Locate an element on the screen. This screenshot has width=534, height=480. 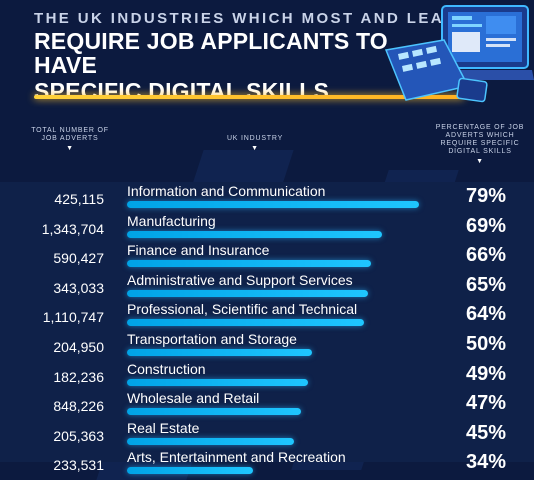
percentage-value: 34% is located at coordinates (485, 462).